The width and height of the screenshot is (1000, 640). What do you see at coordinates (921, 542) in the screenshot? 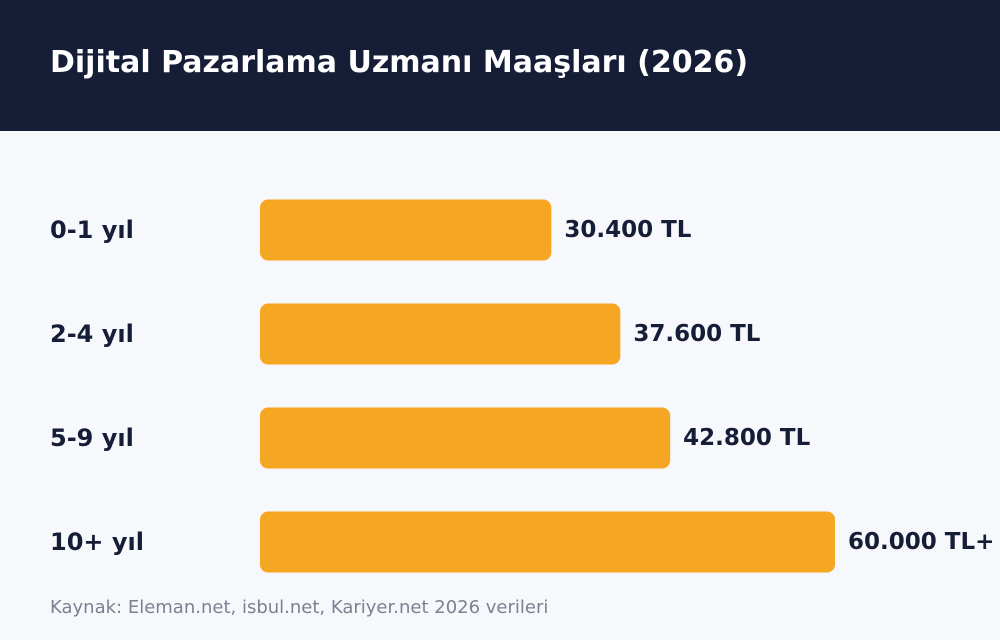
I see `value-label: 60.000 TL+` at bounding box center [921, 542].